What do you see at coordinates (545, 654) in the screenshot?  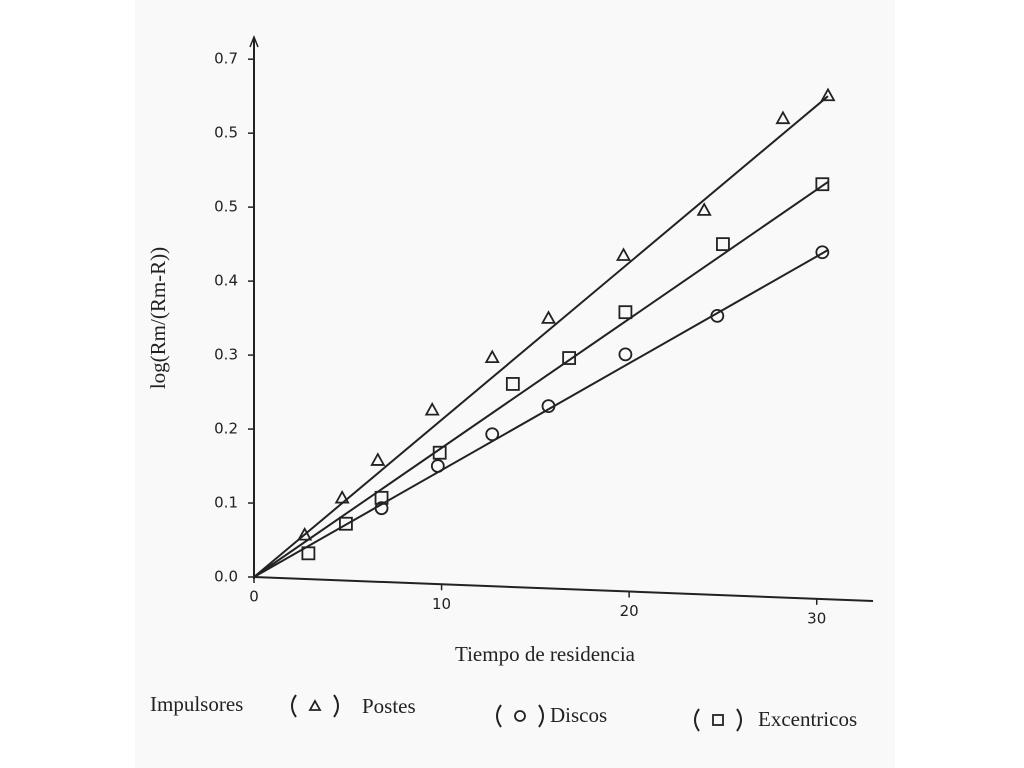 I see `x-axis-label: Tiempo de residencia` at bounding box center [545, 654].